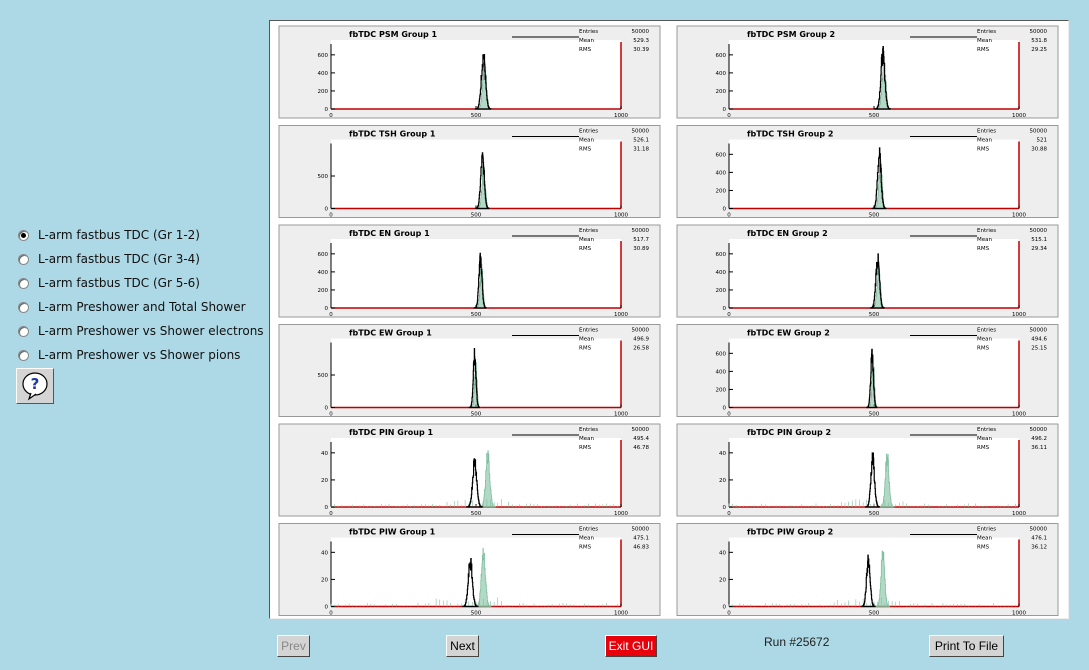 This screenshot has width=1089, height=670. What do you see at coordinates (580, 141) in the screenshot?
I see `stats-box: Entries 50000 Mean 526.1 RMS 31.18` at bounding box center [580, 141].